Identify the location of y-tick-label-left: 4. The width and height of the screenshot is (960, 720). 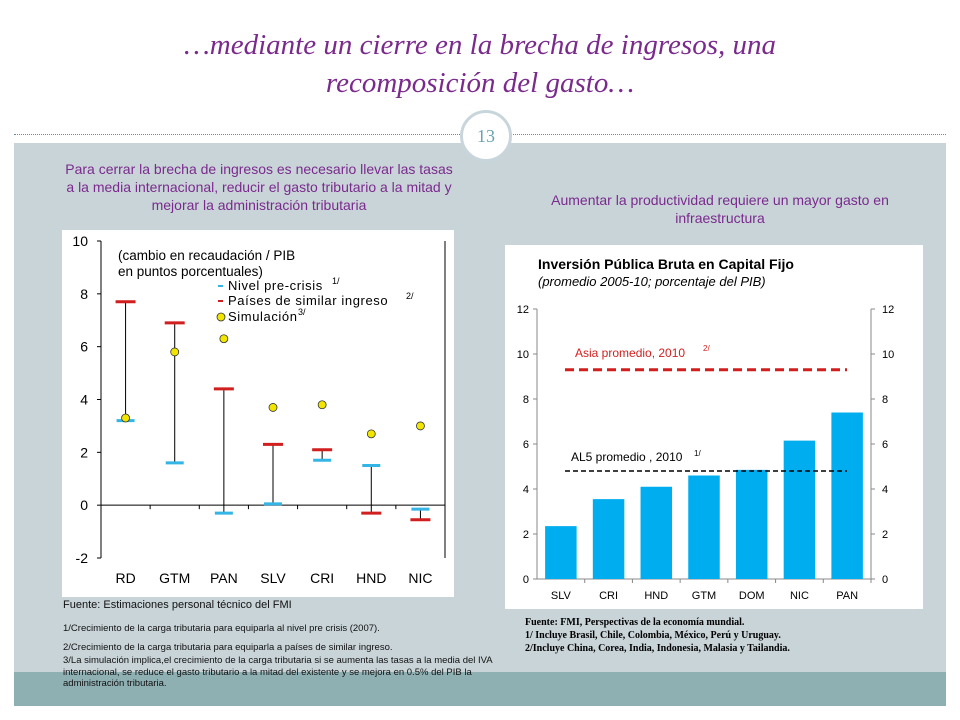
(526, 490).